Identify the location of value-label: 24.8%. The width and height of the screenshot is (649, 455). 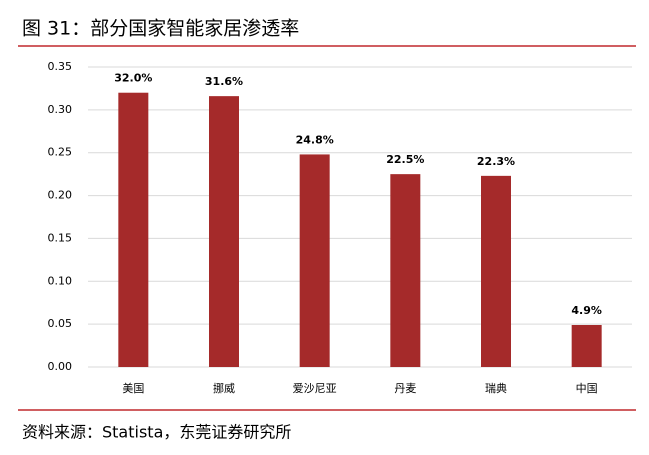
(315, 139).